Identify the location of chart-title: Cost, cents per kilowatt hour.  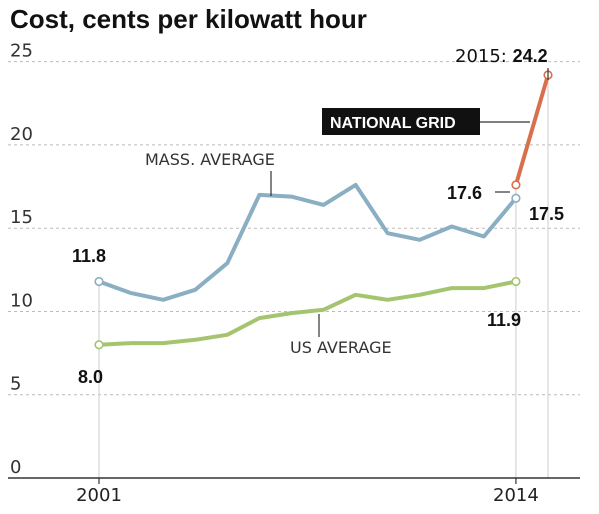
(188, 19).